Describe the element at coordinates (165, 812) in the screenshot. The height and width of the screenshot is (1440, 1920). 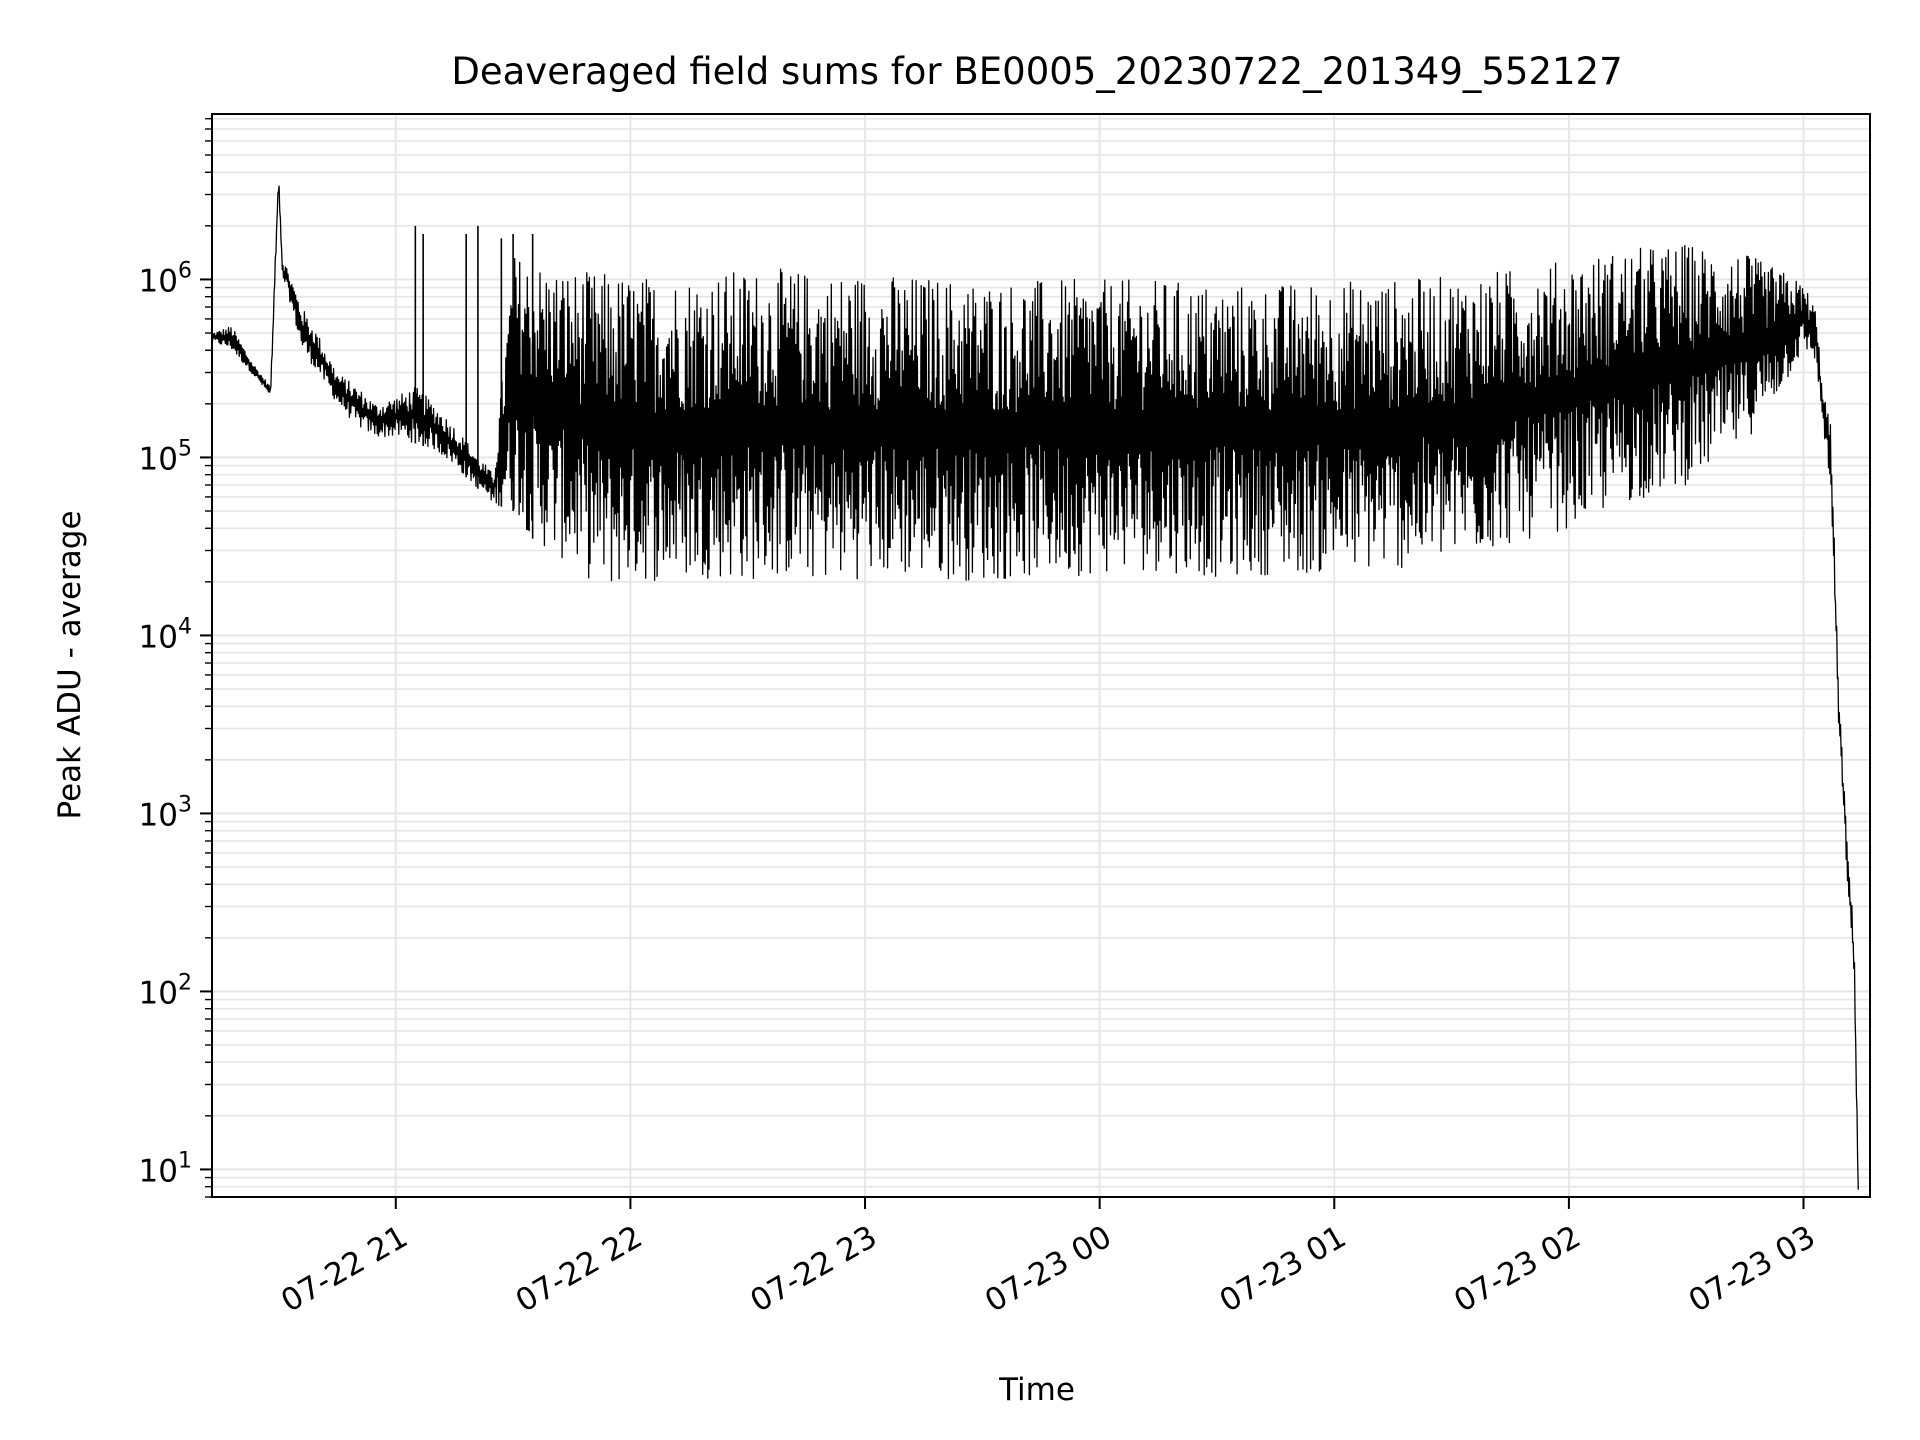
I see `y-tick-label: 10³` at that location.